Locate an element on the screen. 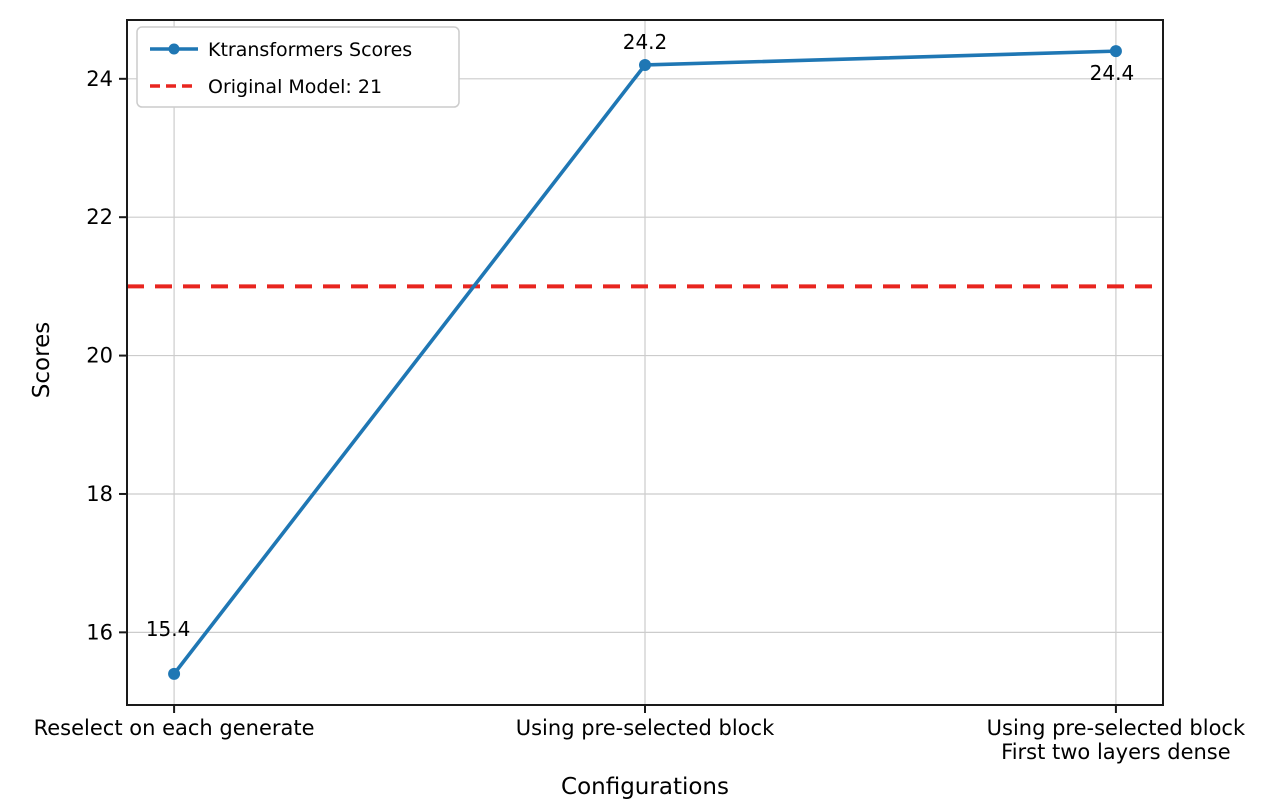 This screenshot has width=1280, height=803. y-axis: 16 18 20 22 24 is located at coordinates (106, 355).